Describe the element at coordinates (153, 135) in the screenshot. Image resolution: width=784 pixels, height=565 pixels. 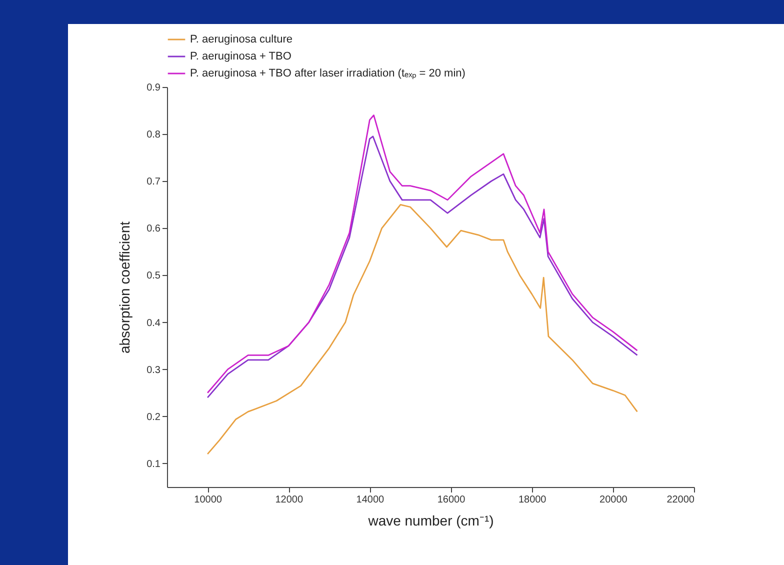
I see `y-tick-label: 0.8` at that location.